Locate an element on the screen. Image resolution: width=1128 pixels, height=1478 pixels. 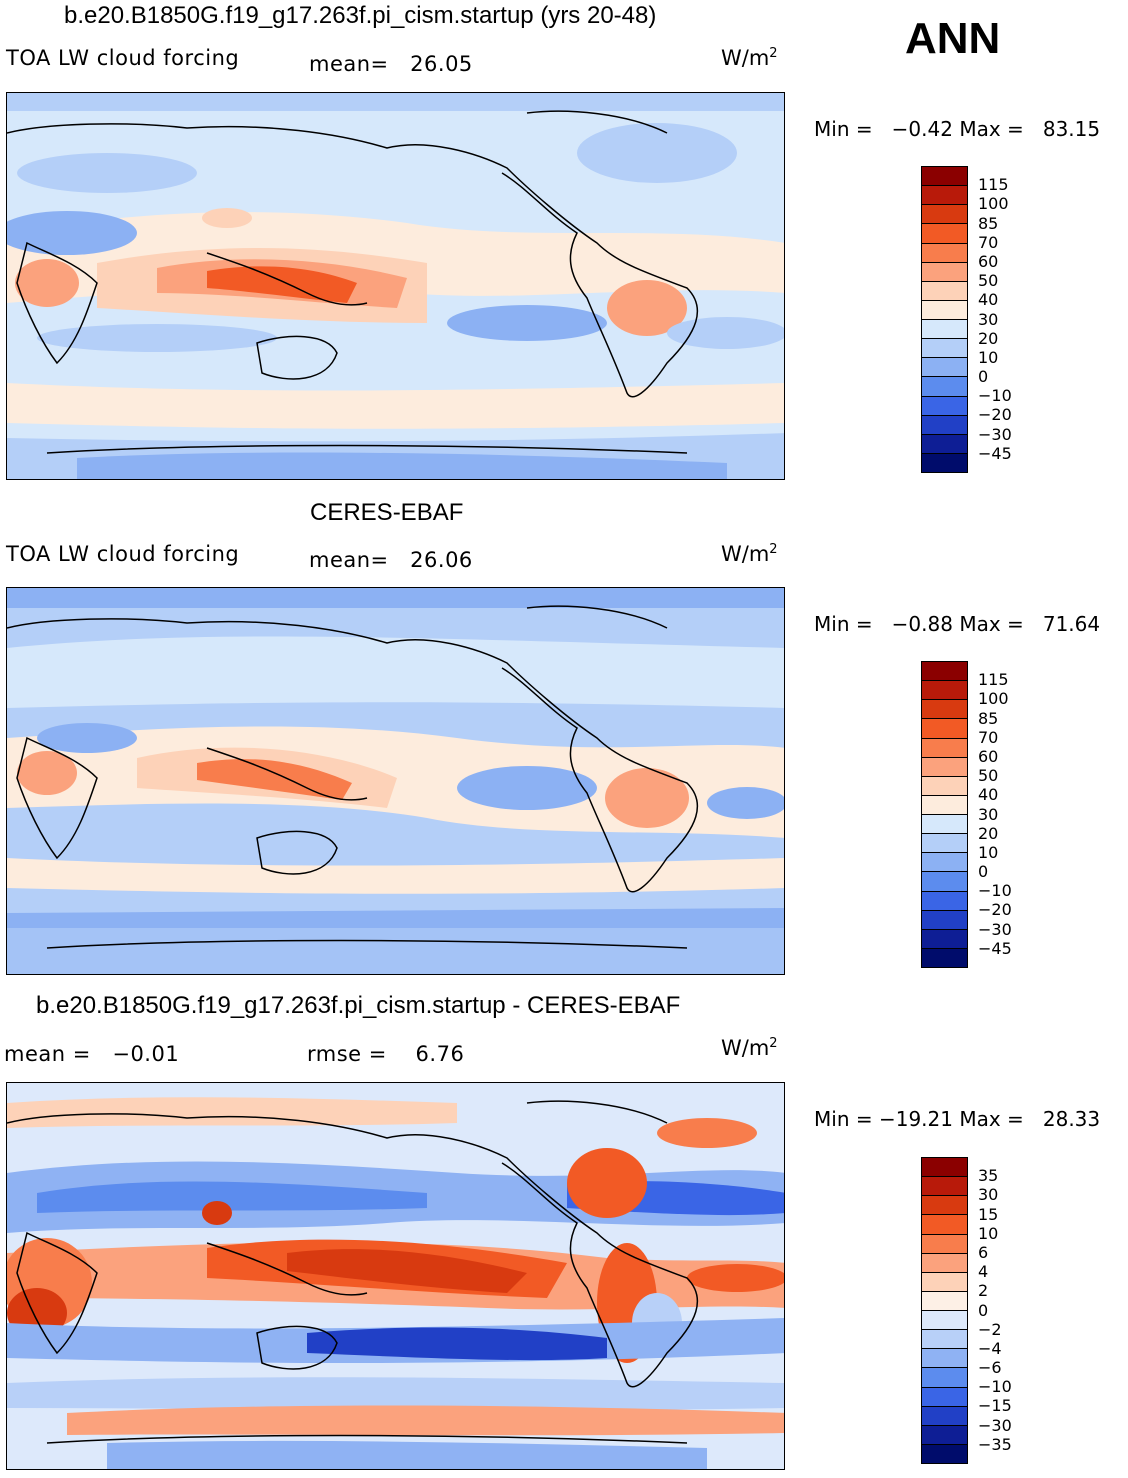
panel2-colorbar-ticks: 115 100 85 70 60 50 40 30 20 10 0 −10 −20 −30 −45 is located at coordinates (1008, 814).